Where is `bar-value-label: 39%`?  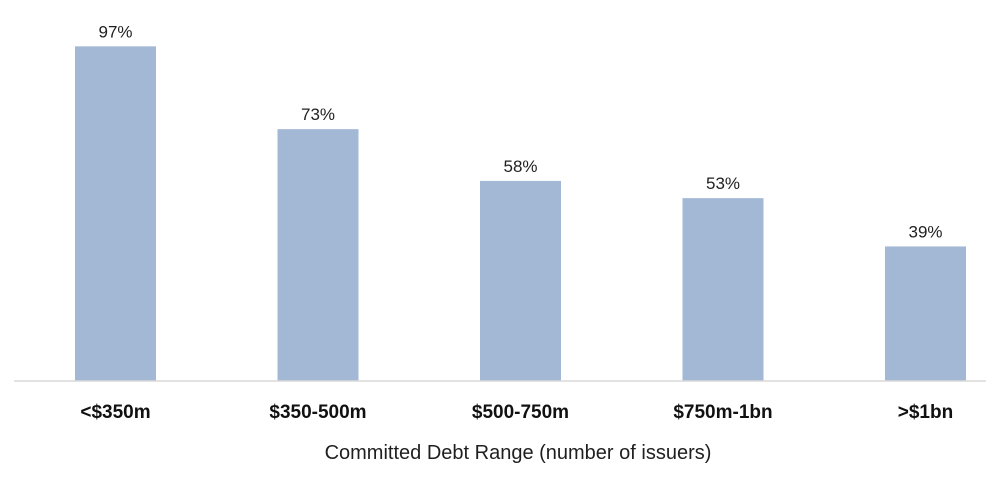
bar-value-label: 39% is located at coordinates (925, 231).